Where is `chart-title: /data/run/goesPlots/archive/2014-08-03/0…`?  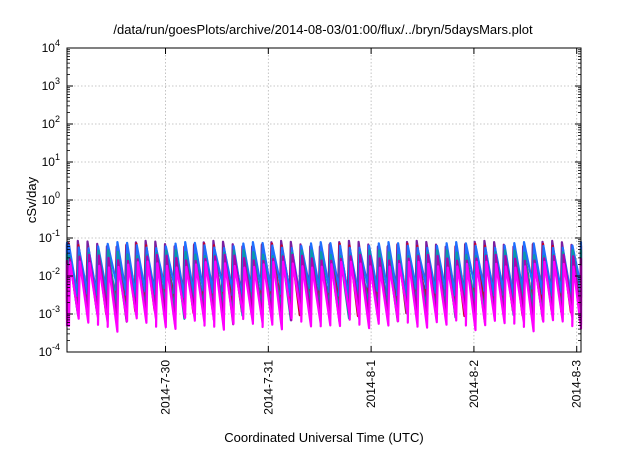
chart-title: /data/run/goesPlots/archive/2014-08-03/0… is located at coordinates (323, 29).